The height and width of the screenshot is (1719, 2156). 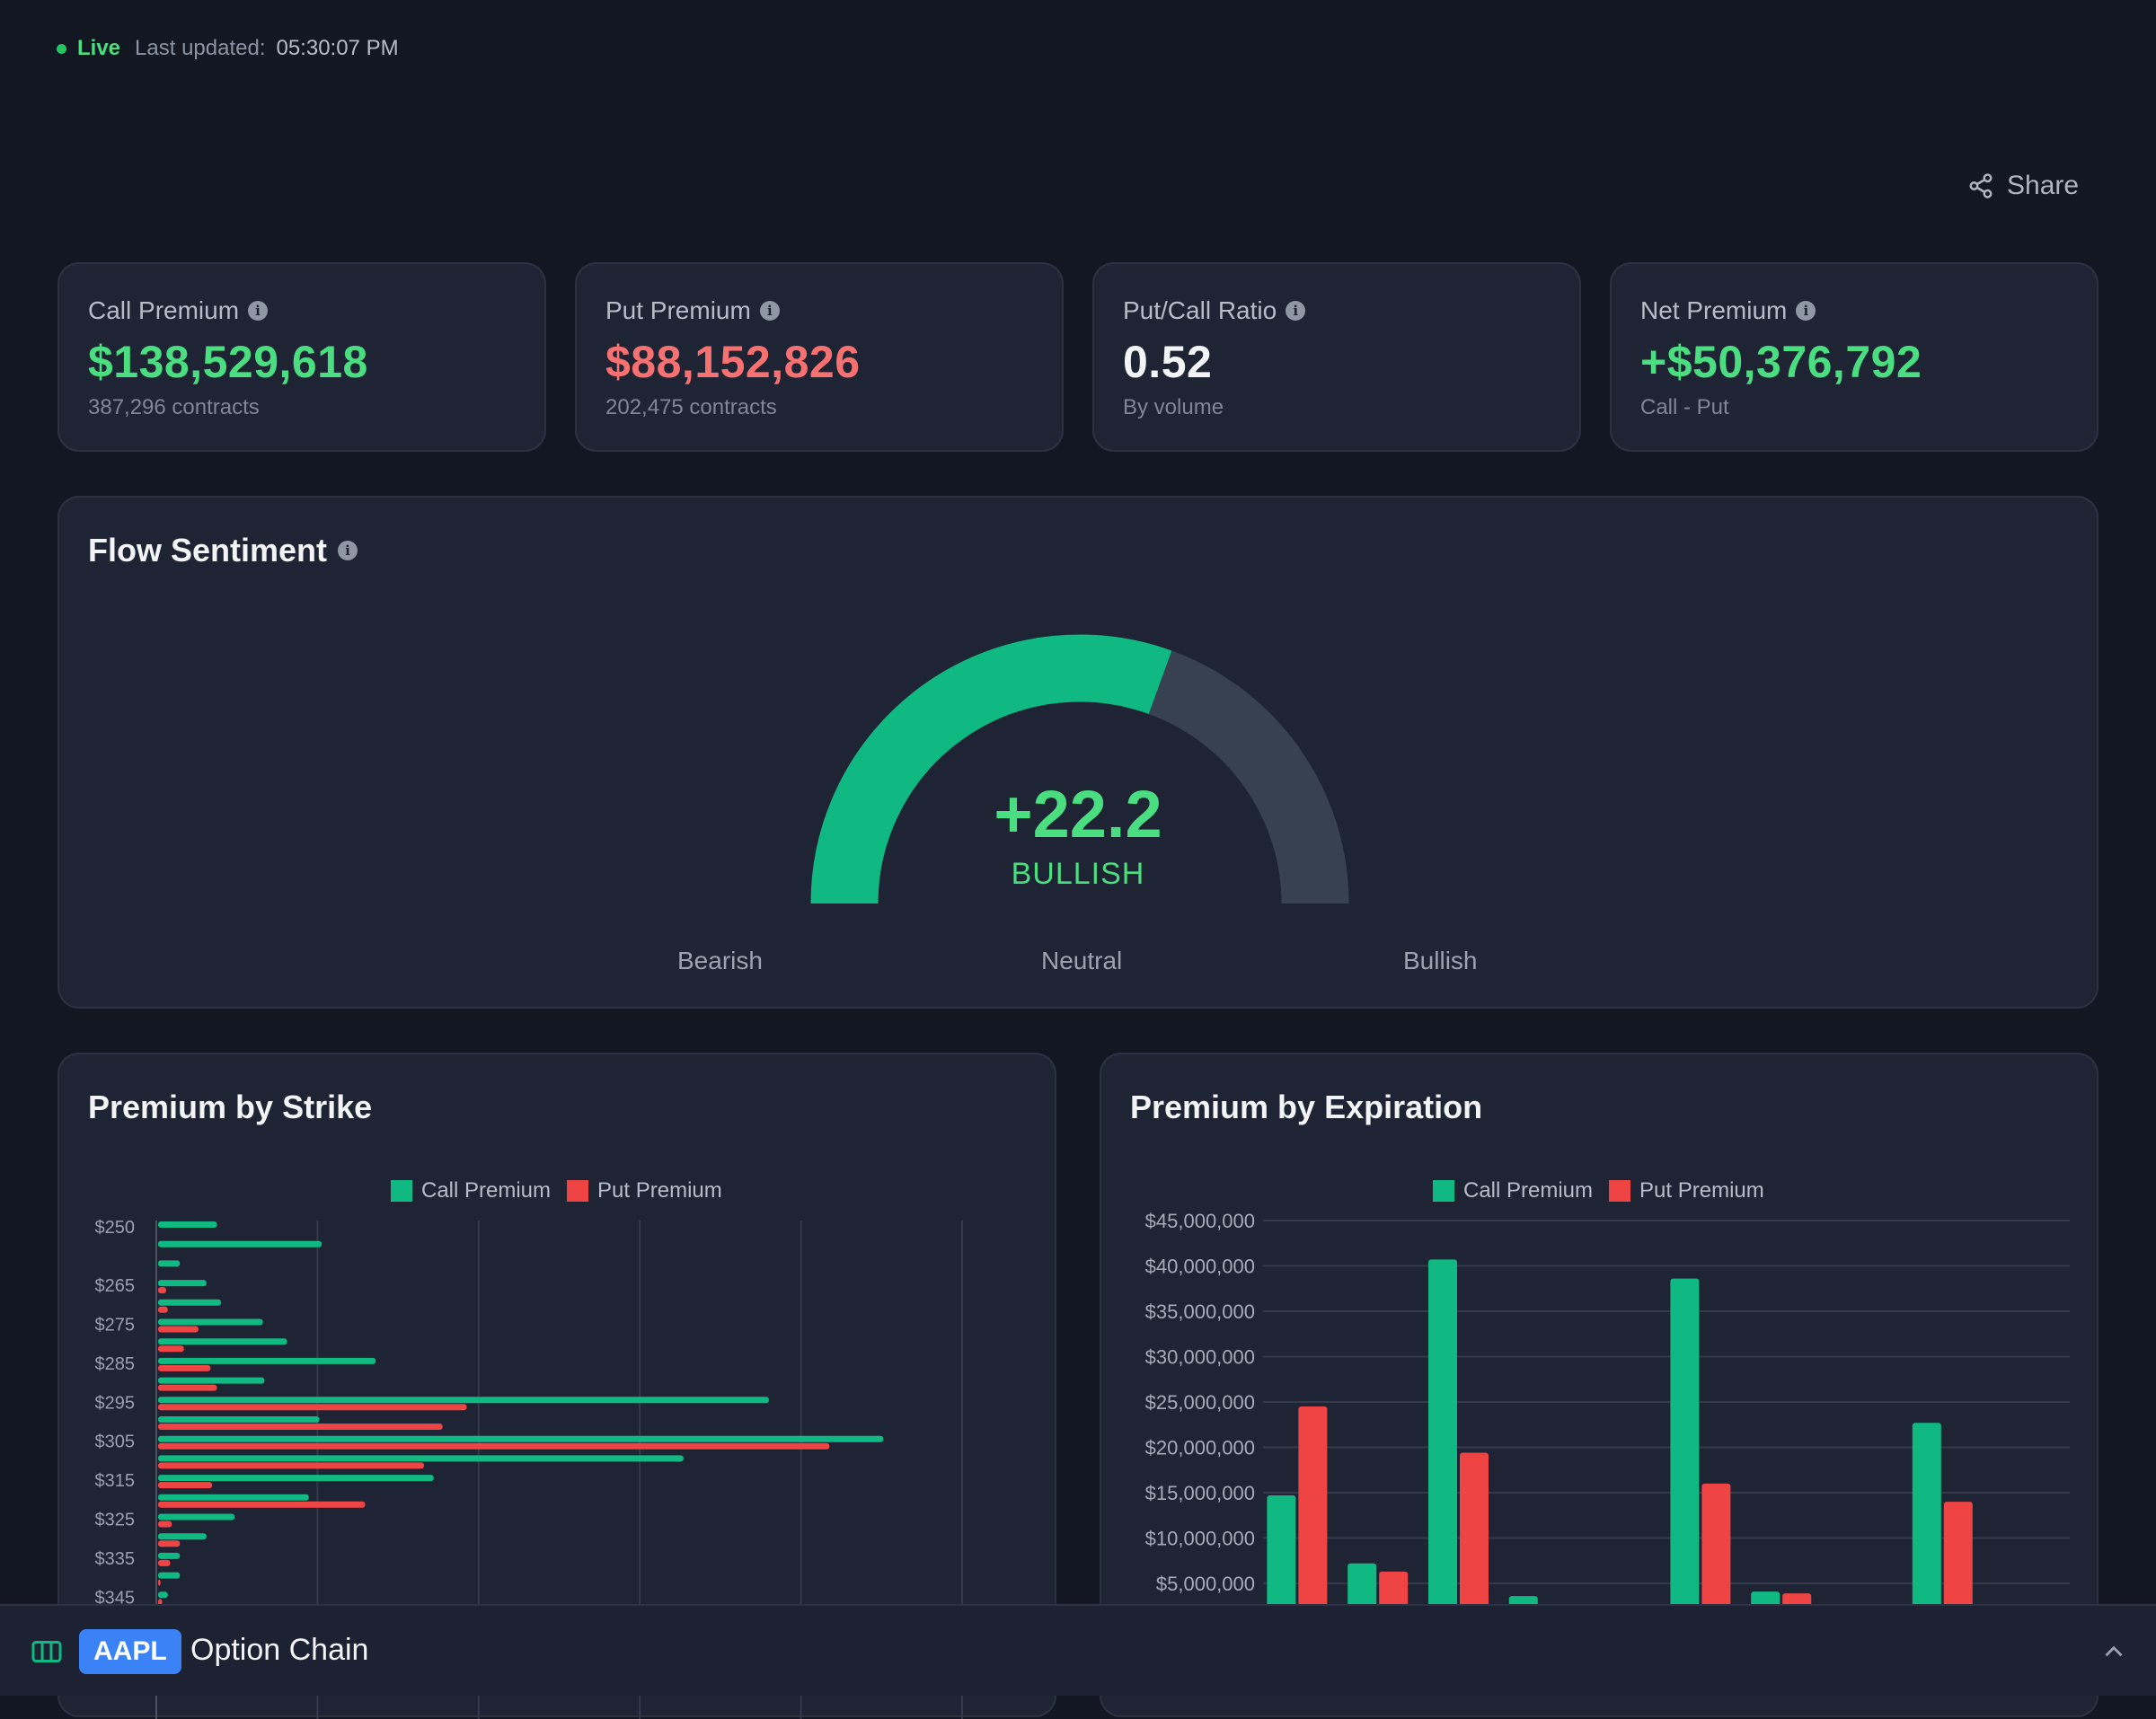 What do you see at coordinates (47, 1651) in the screenshot?
I see `columns-icon` at bounding box center [47, 1651].